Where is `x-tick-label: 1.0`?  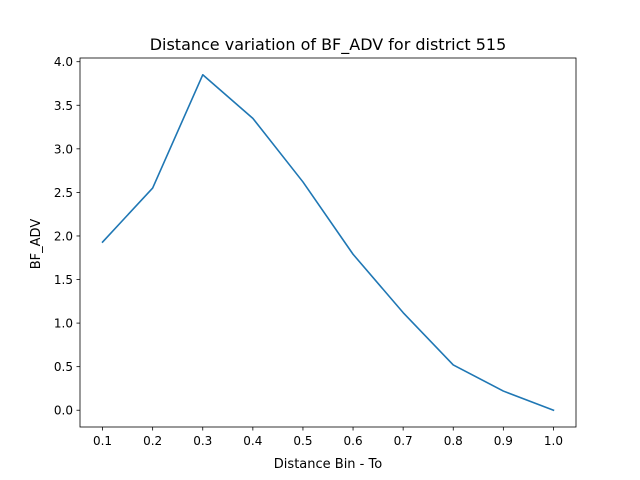
x-tick-label: 1.0 is located at coordinates (553, 441).